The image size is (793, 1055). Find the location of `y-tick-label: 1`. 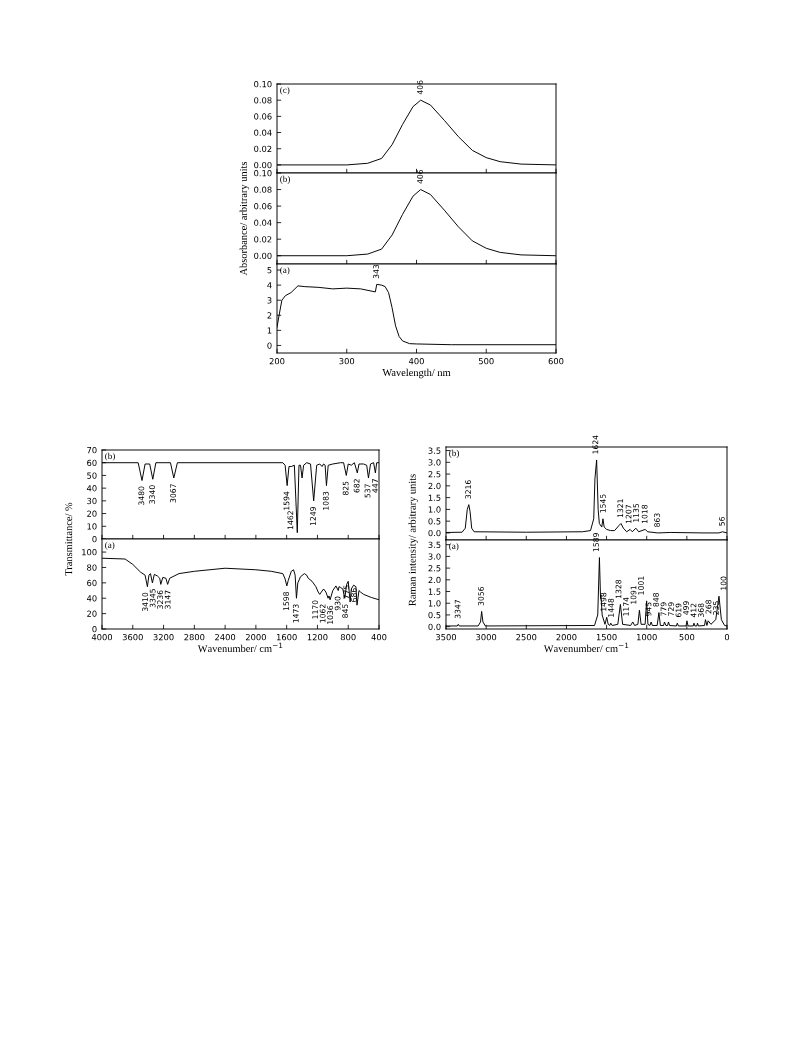

y-tick-label: 1 is located at coordinates (269, 330).